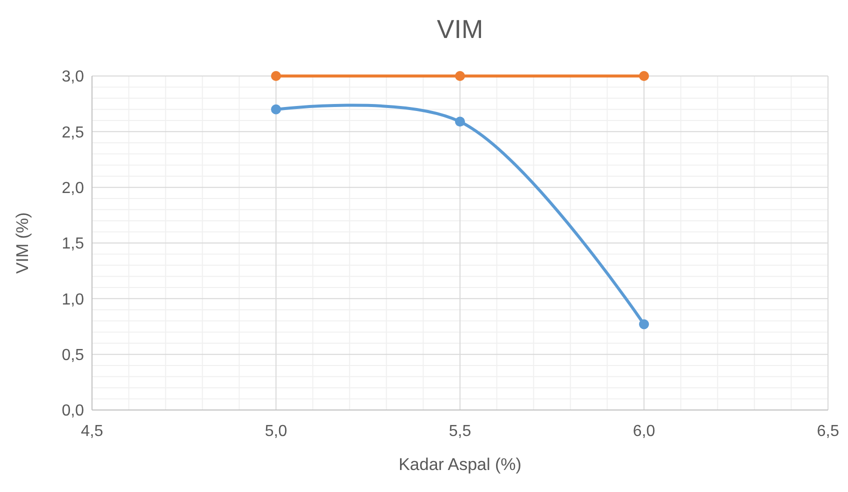 The image size is (848, 492). I want to click on y-tick-label: 2,0, so click(73, 188).